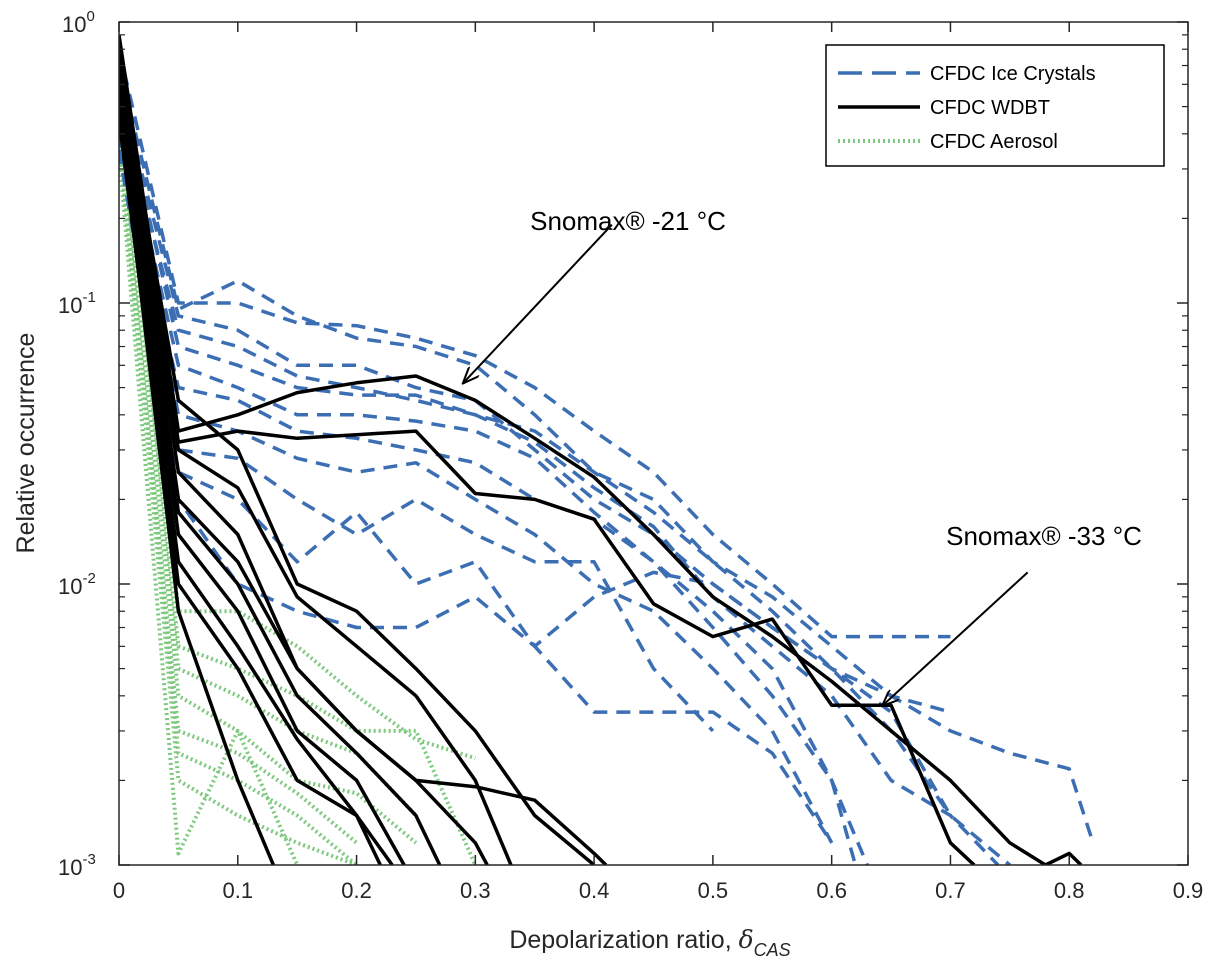 The width and height of the screenshot is (1214, 969). I want to click on x-tick-label: 0.4, so click(594, 890).